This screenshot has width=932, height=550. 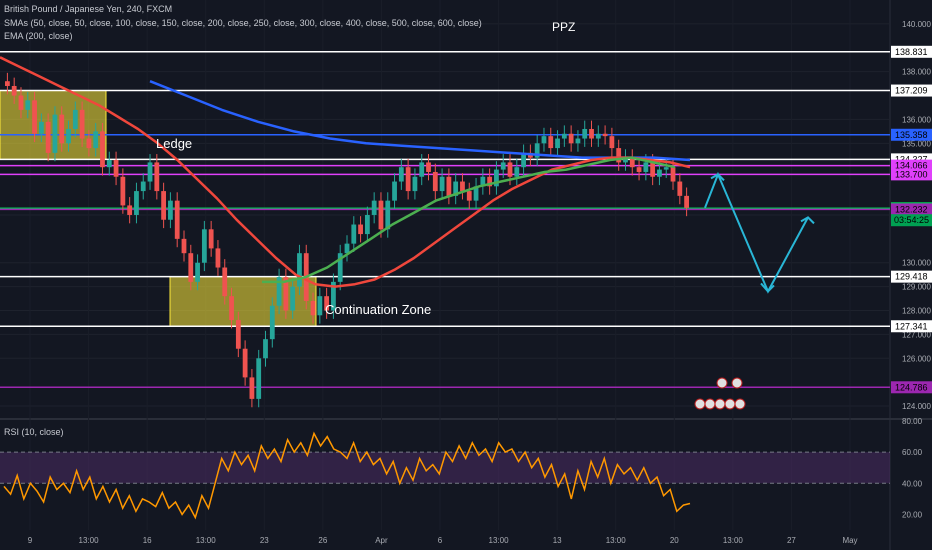 I want to click on time-tick-label: 16, so click(x=147, y=540).